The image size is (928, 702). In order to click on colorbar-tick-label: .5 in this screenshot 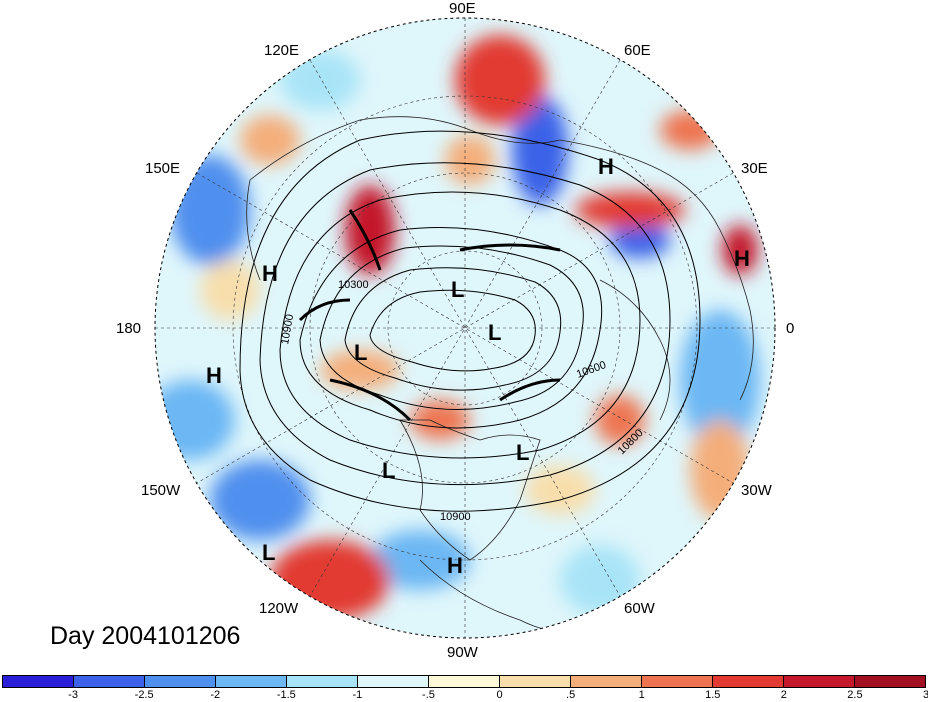, I will do `click(571, 695)`.